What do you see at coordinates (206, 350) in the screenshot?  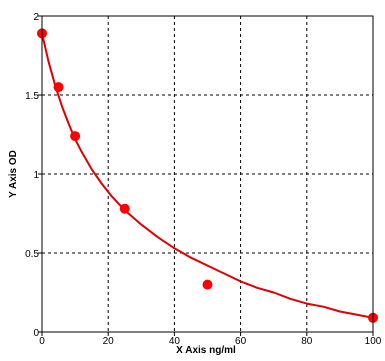 I see `x-axis-title: X Axis ng/ml` at bounding box center [206, 350].